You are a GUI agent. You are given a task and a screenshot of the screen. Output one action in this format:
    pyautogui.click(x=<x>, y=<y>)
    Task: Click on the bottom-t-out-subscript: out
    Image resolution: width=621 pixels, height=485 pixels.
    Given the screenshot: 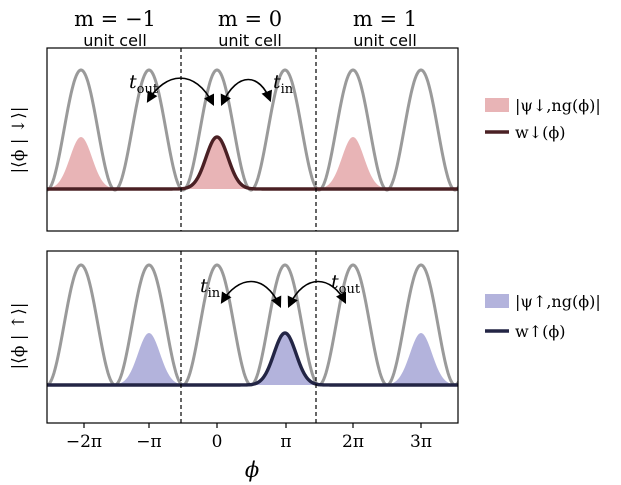 What is the action you would take?
    pyautogui.click(x=350, y=289)
    